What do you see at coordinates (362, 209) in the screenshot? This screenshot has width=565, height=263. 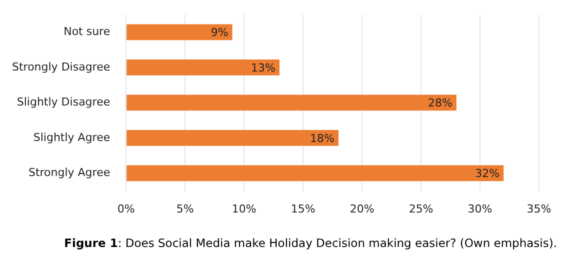 I see `x-tick-label: 20%` at bounding box center [362, 209].